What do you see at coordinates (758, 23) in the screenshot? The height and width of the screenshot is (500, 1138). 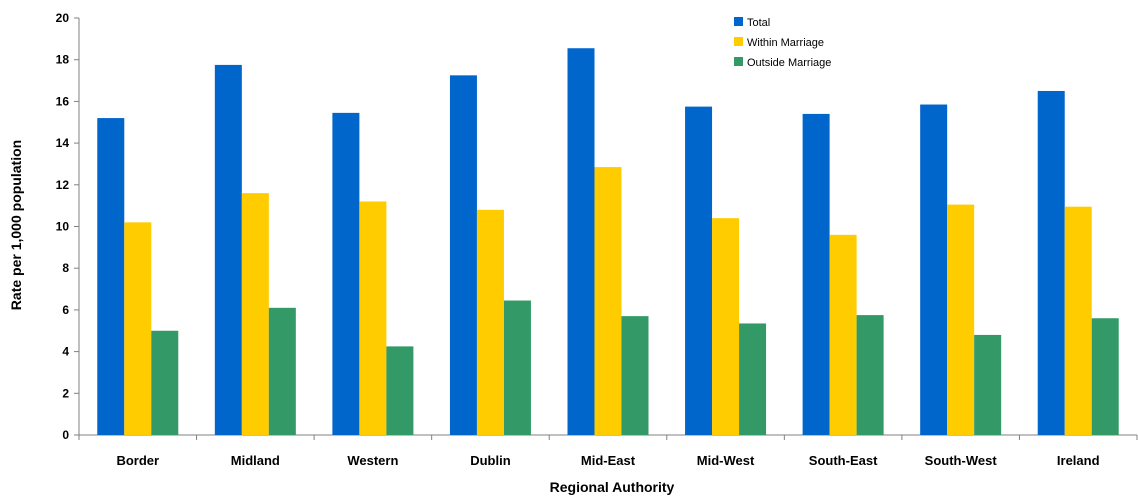 I see `legend-label: Total` at bounding box center [758, 23].